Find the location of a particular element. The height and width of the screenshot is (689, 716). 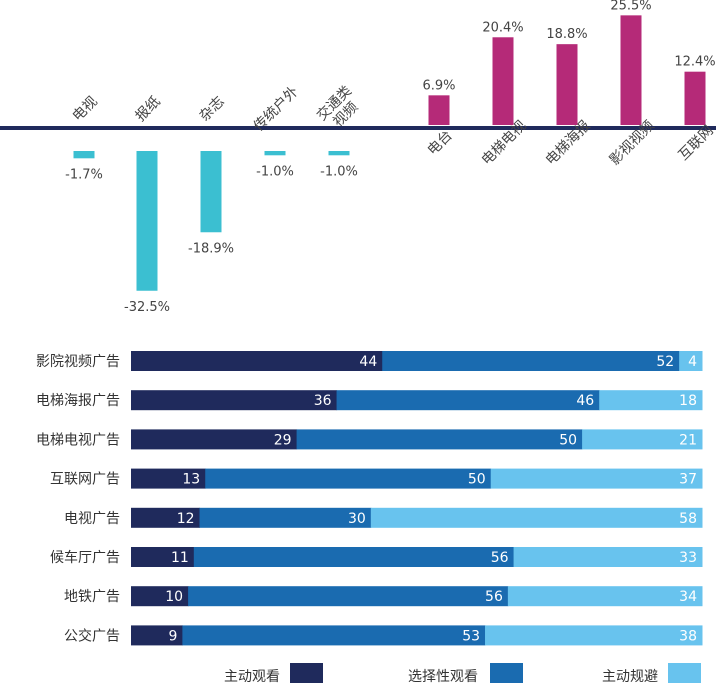

category-label-3: 杂志 is located at coordinates (212, 109).